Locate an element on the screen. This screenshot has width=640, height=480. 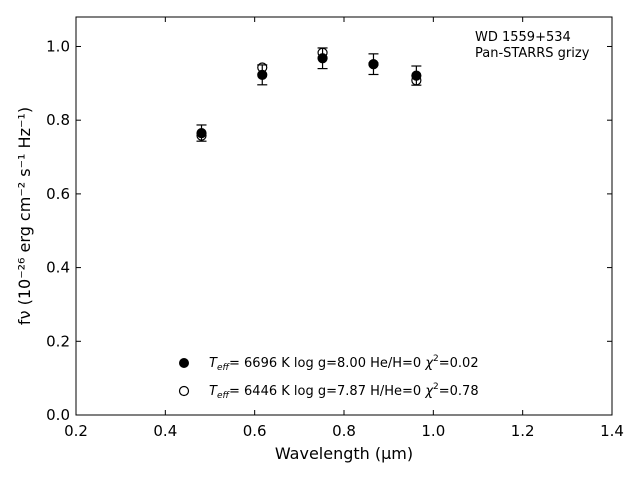
legend-2-teff: 6446 K is located at coordinates (267, 391).